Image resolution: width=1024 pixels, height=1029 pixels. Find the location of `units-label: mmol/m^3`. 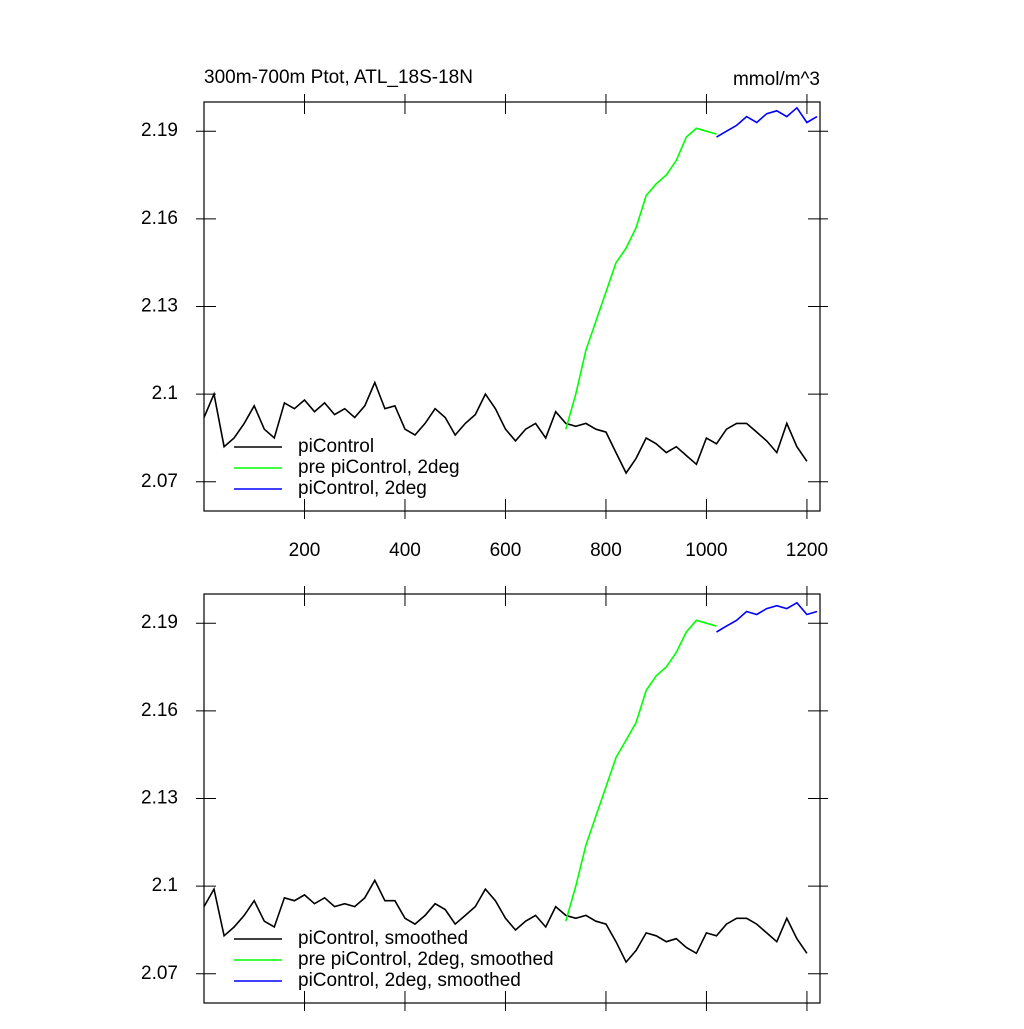

units-label: mmol/m^3 is located at coordinates (776, 79).